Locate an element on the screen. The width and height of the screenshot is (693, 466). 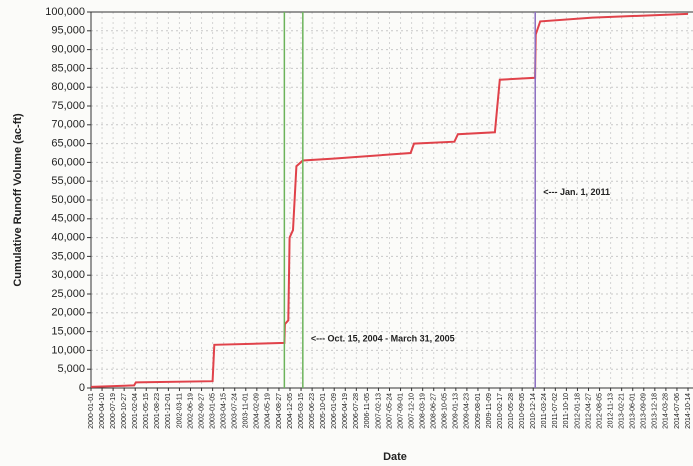
x-tick-label: 2007-12-10 is located at coordinates (411, 411).